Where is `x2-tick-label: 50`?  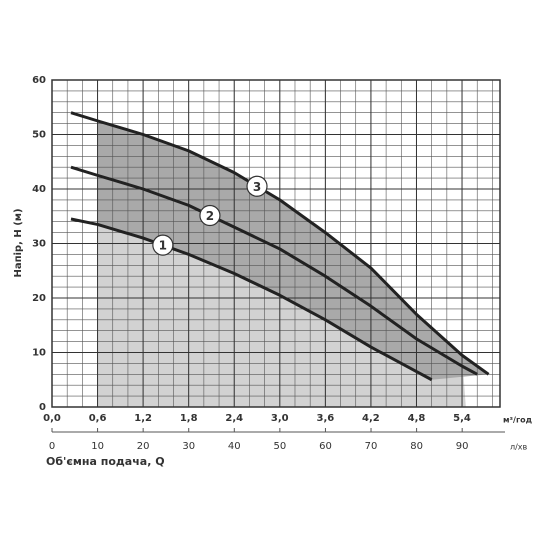
x2-tick-label: 50 is located at coordinates (280, 446).